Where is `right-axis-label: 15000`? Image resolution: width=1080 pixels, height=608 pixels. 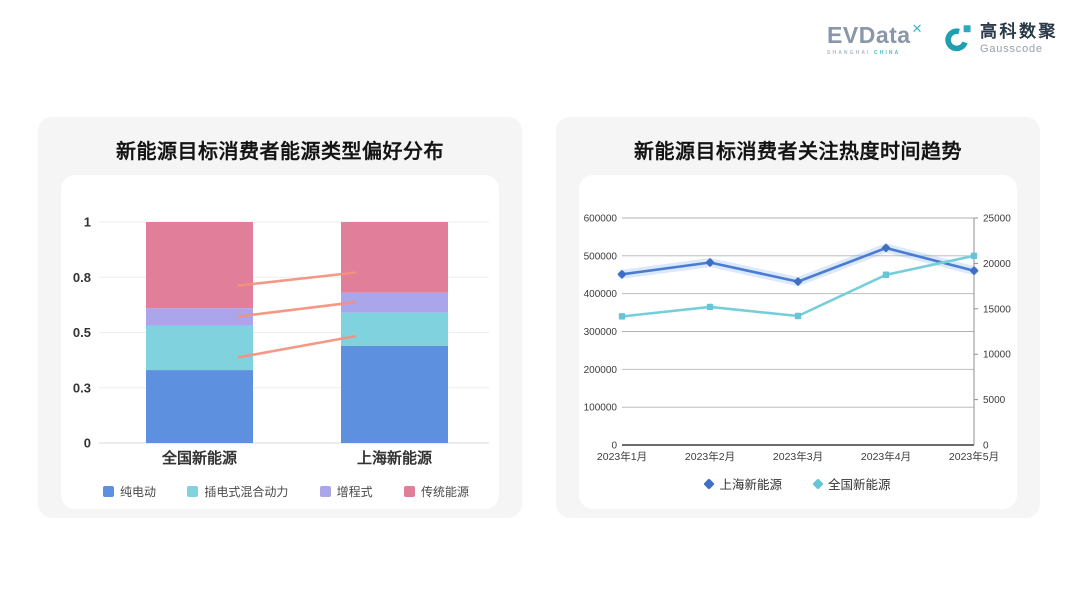 right-axis-label: 15000 is located at coordinates (997, 309).